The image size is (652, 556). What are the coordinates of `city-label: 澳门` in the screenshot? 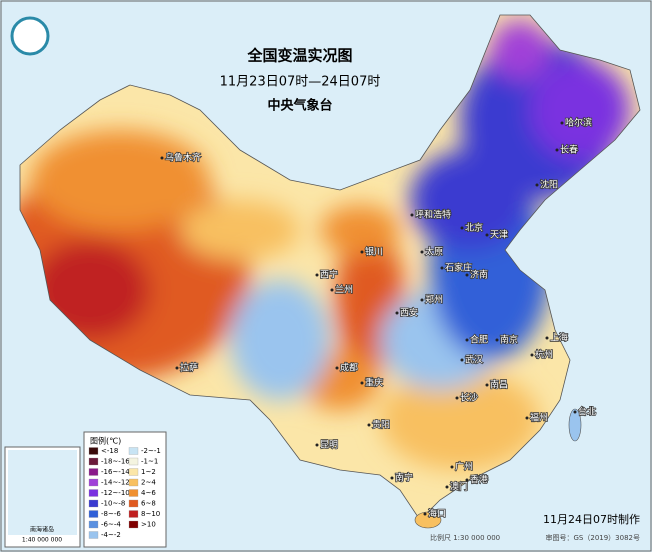 It's located at (459, 487).